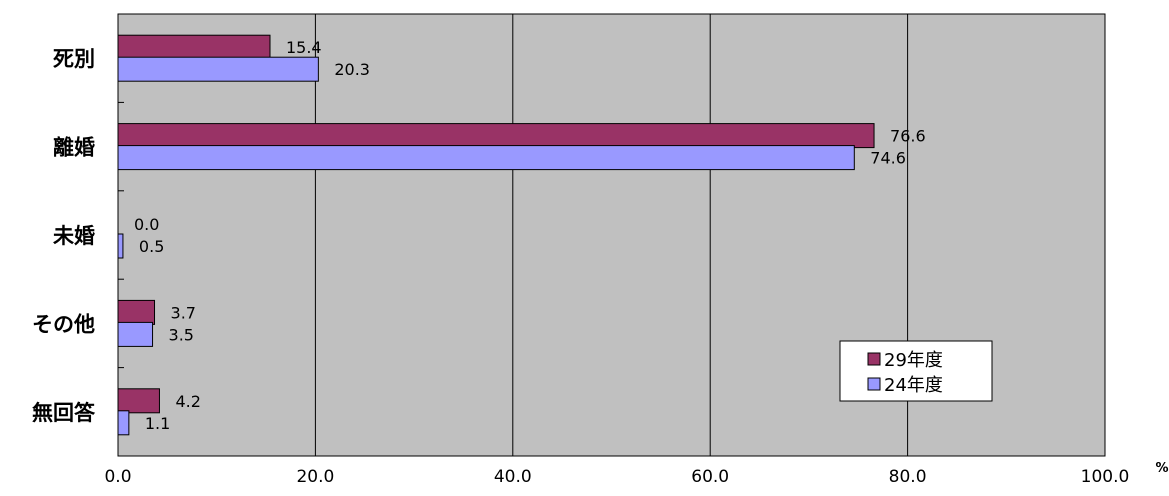  I want to click on x-tick-label: 0.0, so click(117, 477).